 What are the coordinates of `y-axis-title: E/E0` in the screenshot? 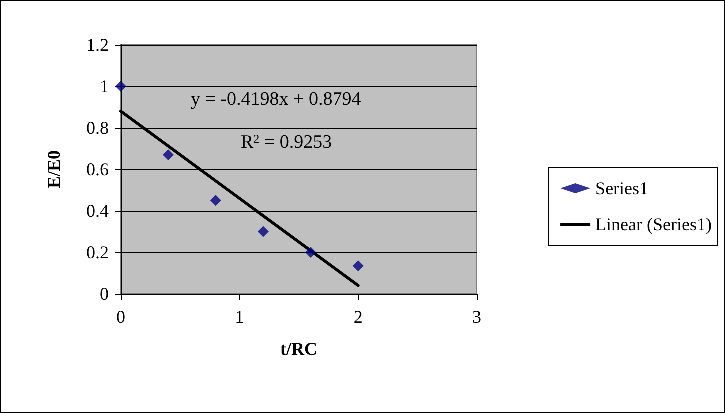 It's located at (54, 169).